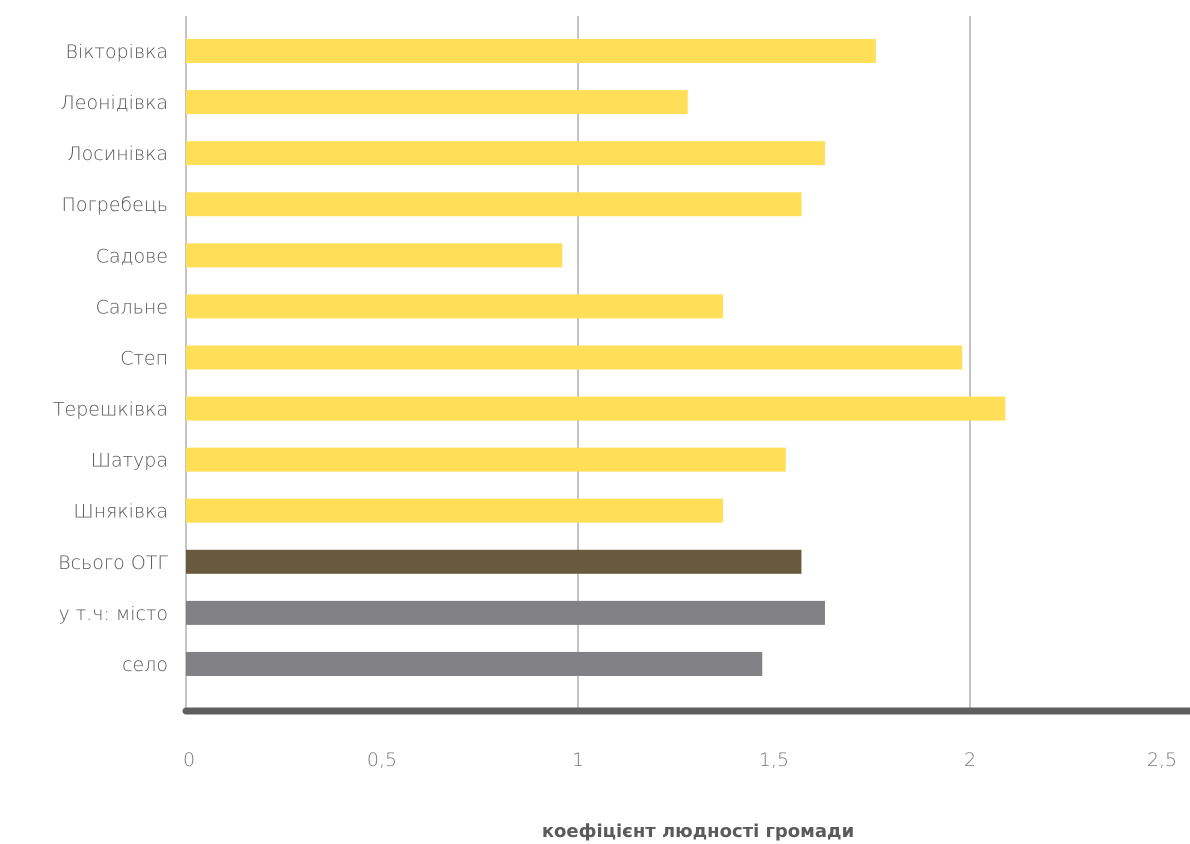 This screenshot has width=1190, height=844. Describe the element at coordinates (578, 760) in the screenshot. I see `x-tick-label: 1` at that location.